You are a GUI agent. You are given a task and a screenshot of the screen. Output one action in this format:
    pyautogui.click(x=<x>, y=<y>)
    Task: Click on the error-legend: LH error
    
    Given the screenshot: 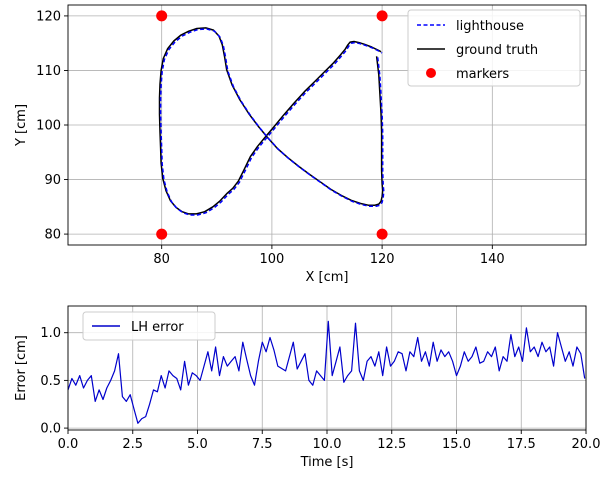 What is the action you would take?
    pyautogui.click(x=149, y=326)
    